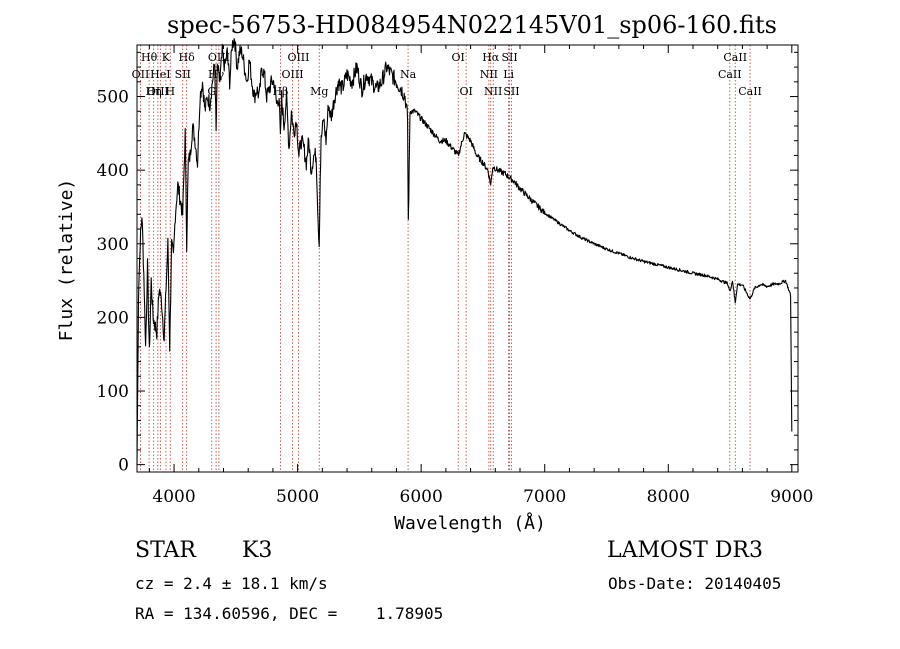  Describe the element at coordinates (113, 98) in the screenshot. I see `y-tick-label-500: 500` at that location.